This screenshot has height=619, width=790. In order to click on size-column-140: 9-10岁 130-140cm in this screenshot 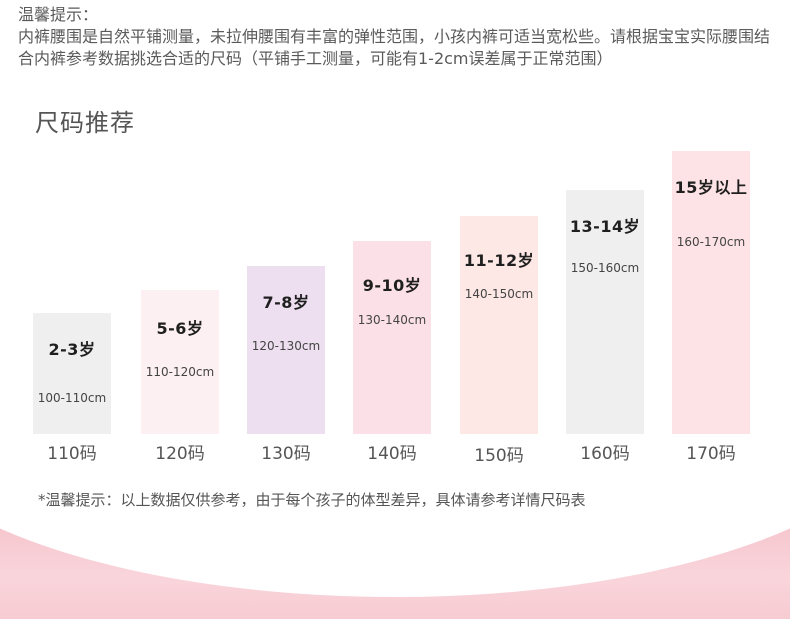, I will do `click(392, 337)`.